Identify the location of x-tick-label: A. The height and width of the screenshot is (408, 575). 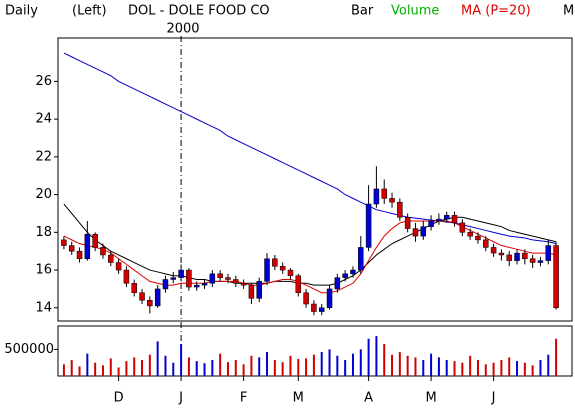
(368, 398).